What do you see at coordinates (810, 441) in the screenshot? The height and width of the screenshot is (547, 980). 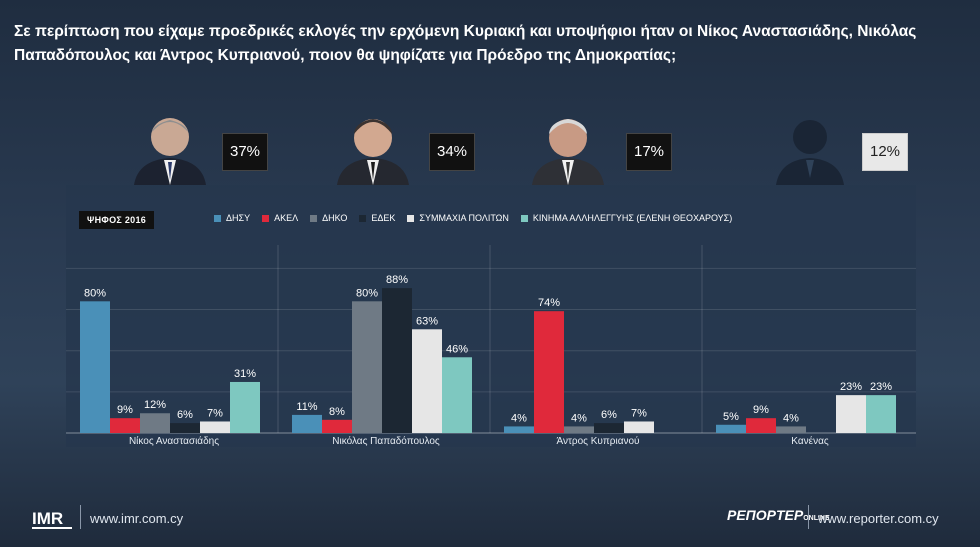 I see `category-label: Κανένας` at bounding box center [810, 441].